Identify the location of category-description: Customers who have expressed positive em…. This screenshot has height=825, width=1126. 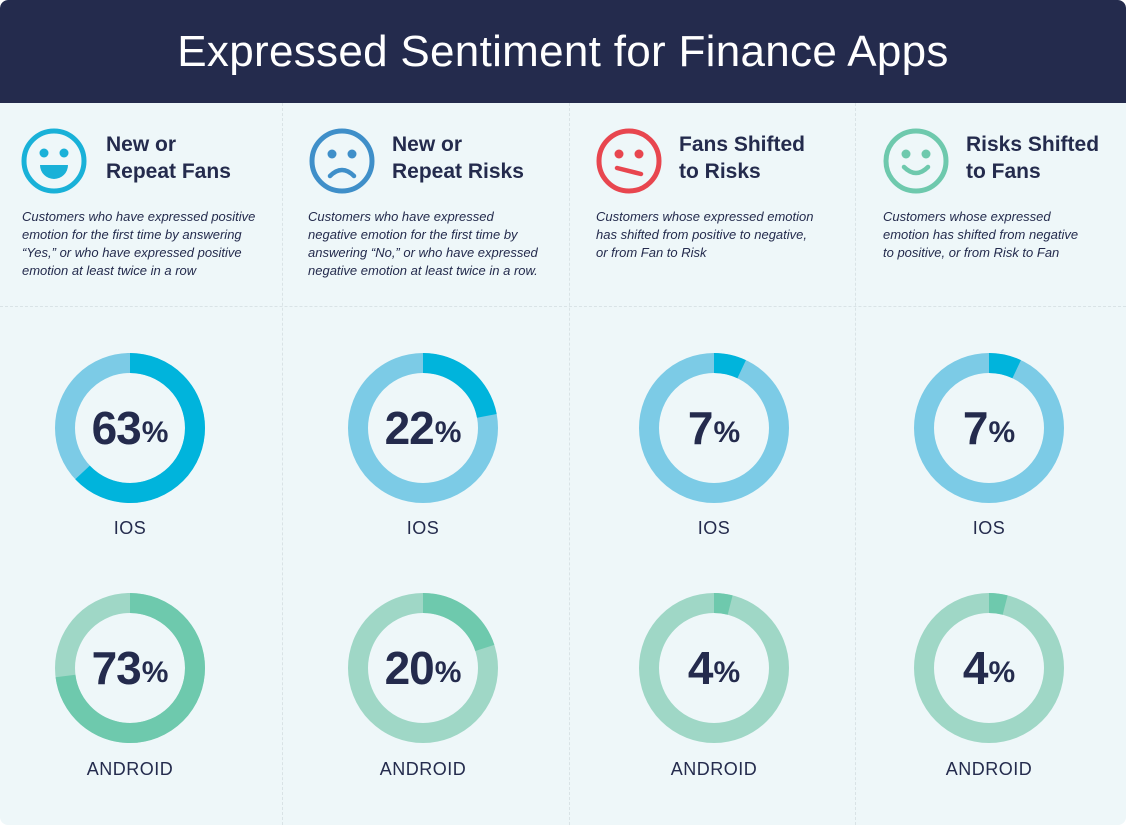
(139, 243).